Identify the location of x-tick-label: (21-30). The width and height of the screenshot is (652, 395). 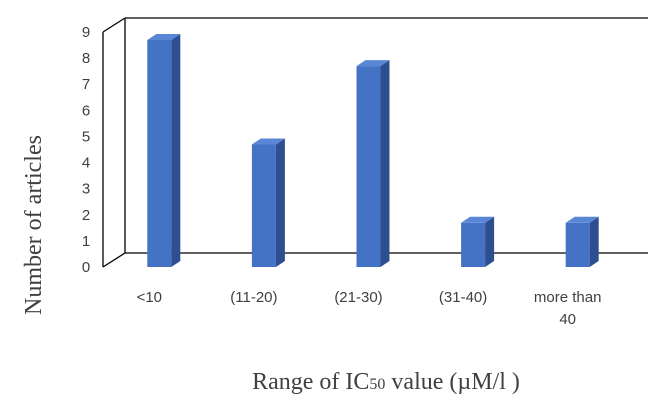
(358, 297).